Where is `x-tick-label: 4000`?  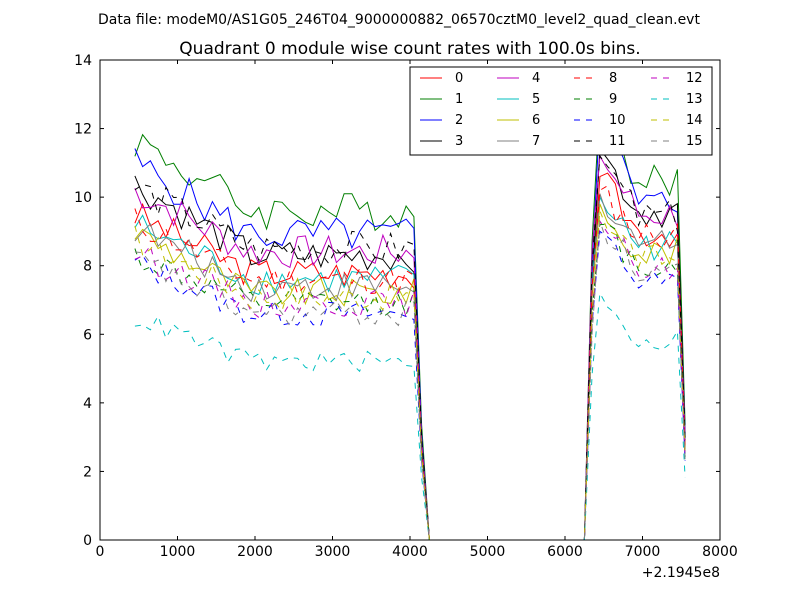
x-tick-label: 4000 is located at coordinates (410, 552).